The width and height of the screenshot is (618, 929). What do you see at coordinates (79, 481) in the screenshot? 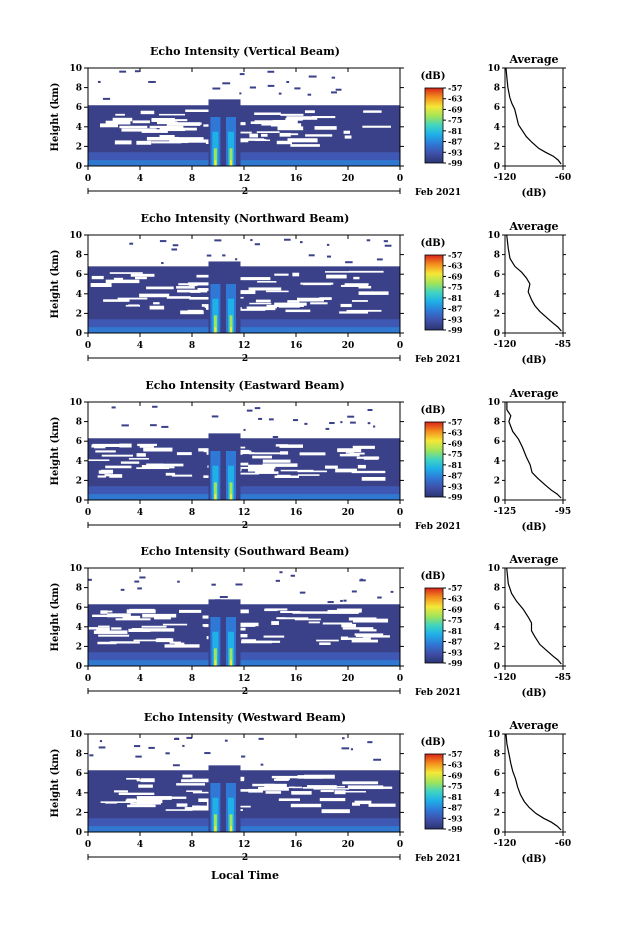
I see `y-tick-label: 2` at bounding box center [79, 481].